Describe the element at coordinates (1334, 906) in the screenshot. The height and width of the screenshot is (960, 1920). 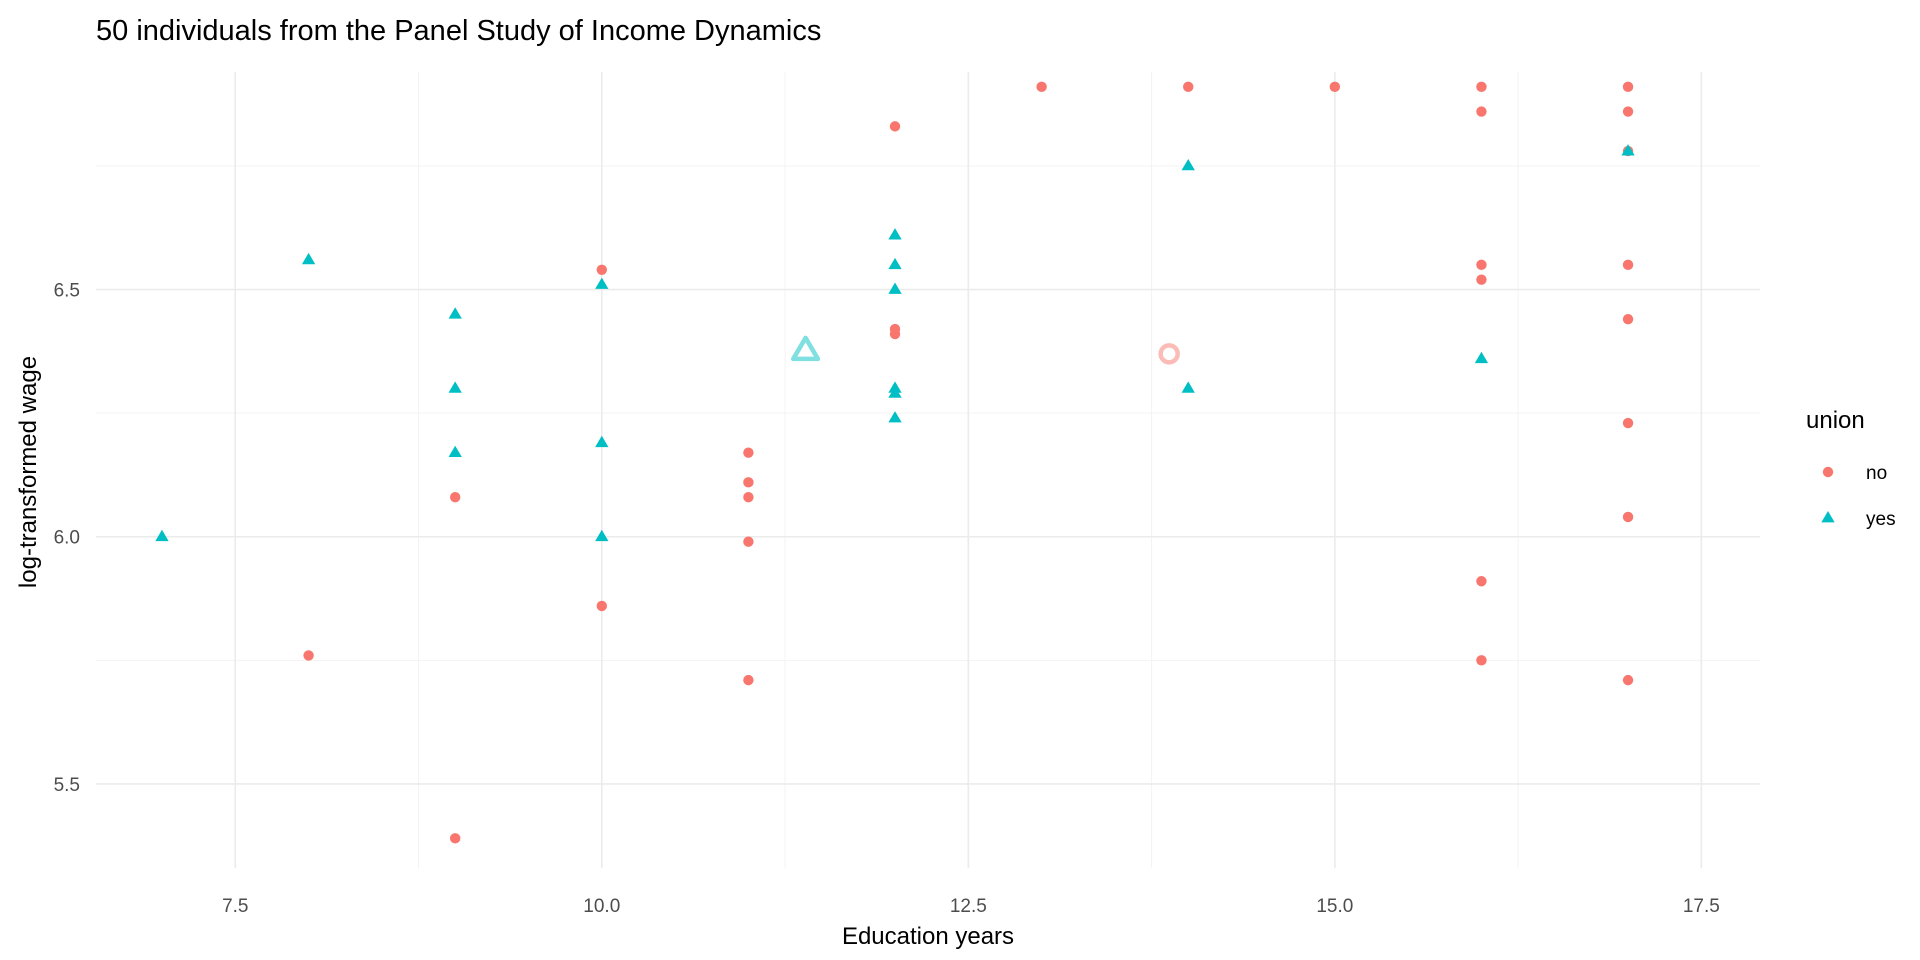
I see `x-tick-label: 15.0` at that location.